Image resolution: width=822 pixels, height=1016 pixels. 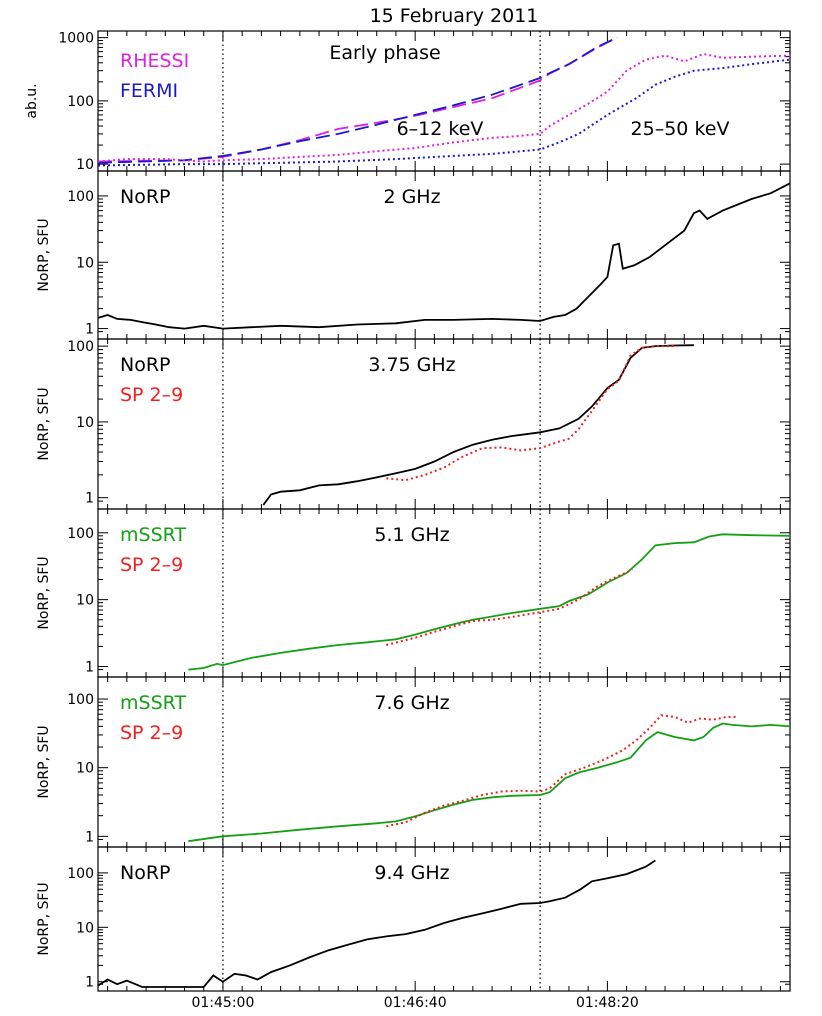 What do you see at coordinates (411, 535) in the screenshot?
I see `panel-title: 5.1 GHz` at bounding box center [411, 535].